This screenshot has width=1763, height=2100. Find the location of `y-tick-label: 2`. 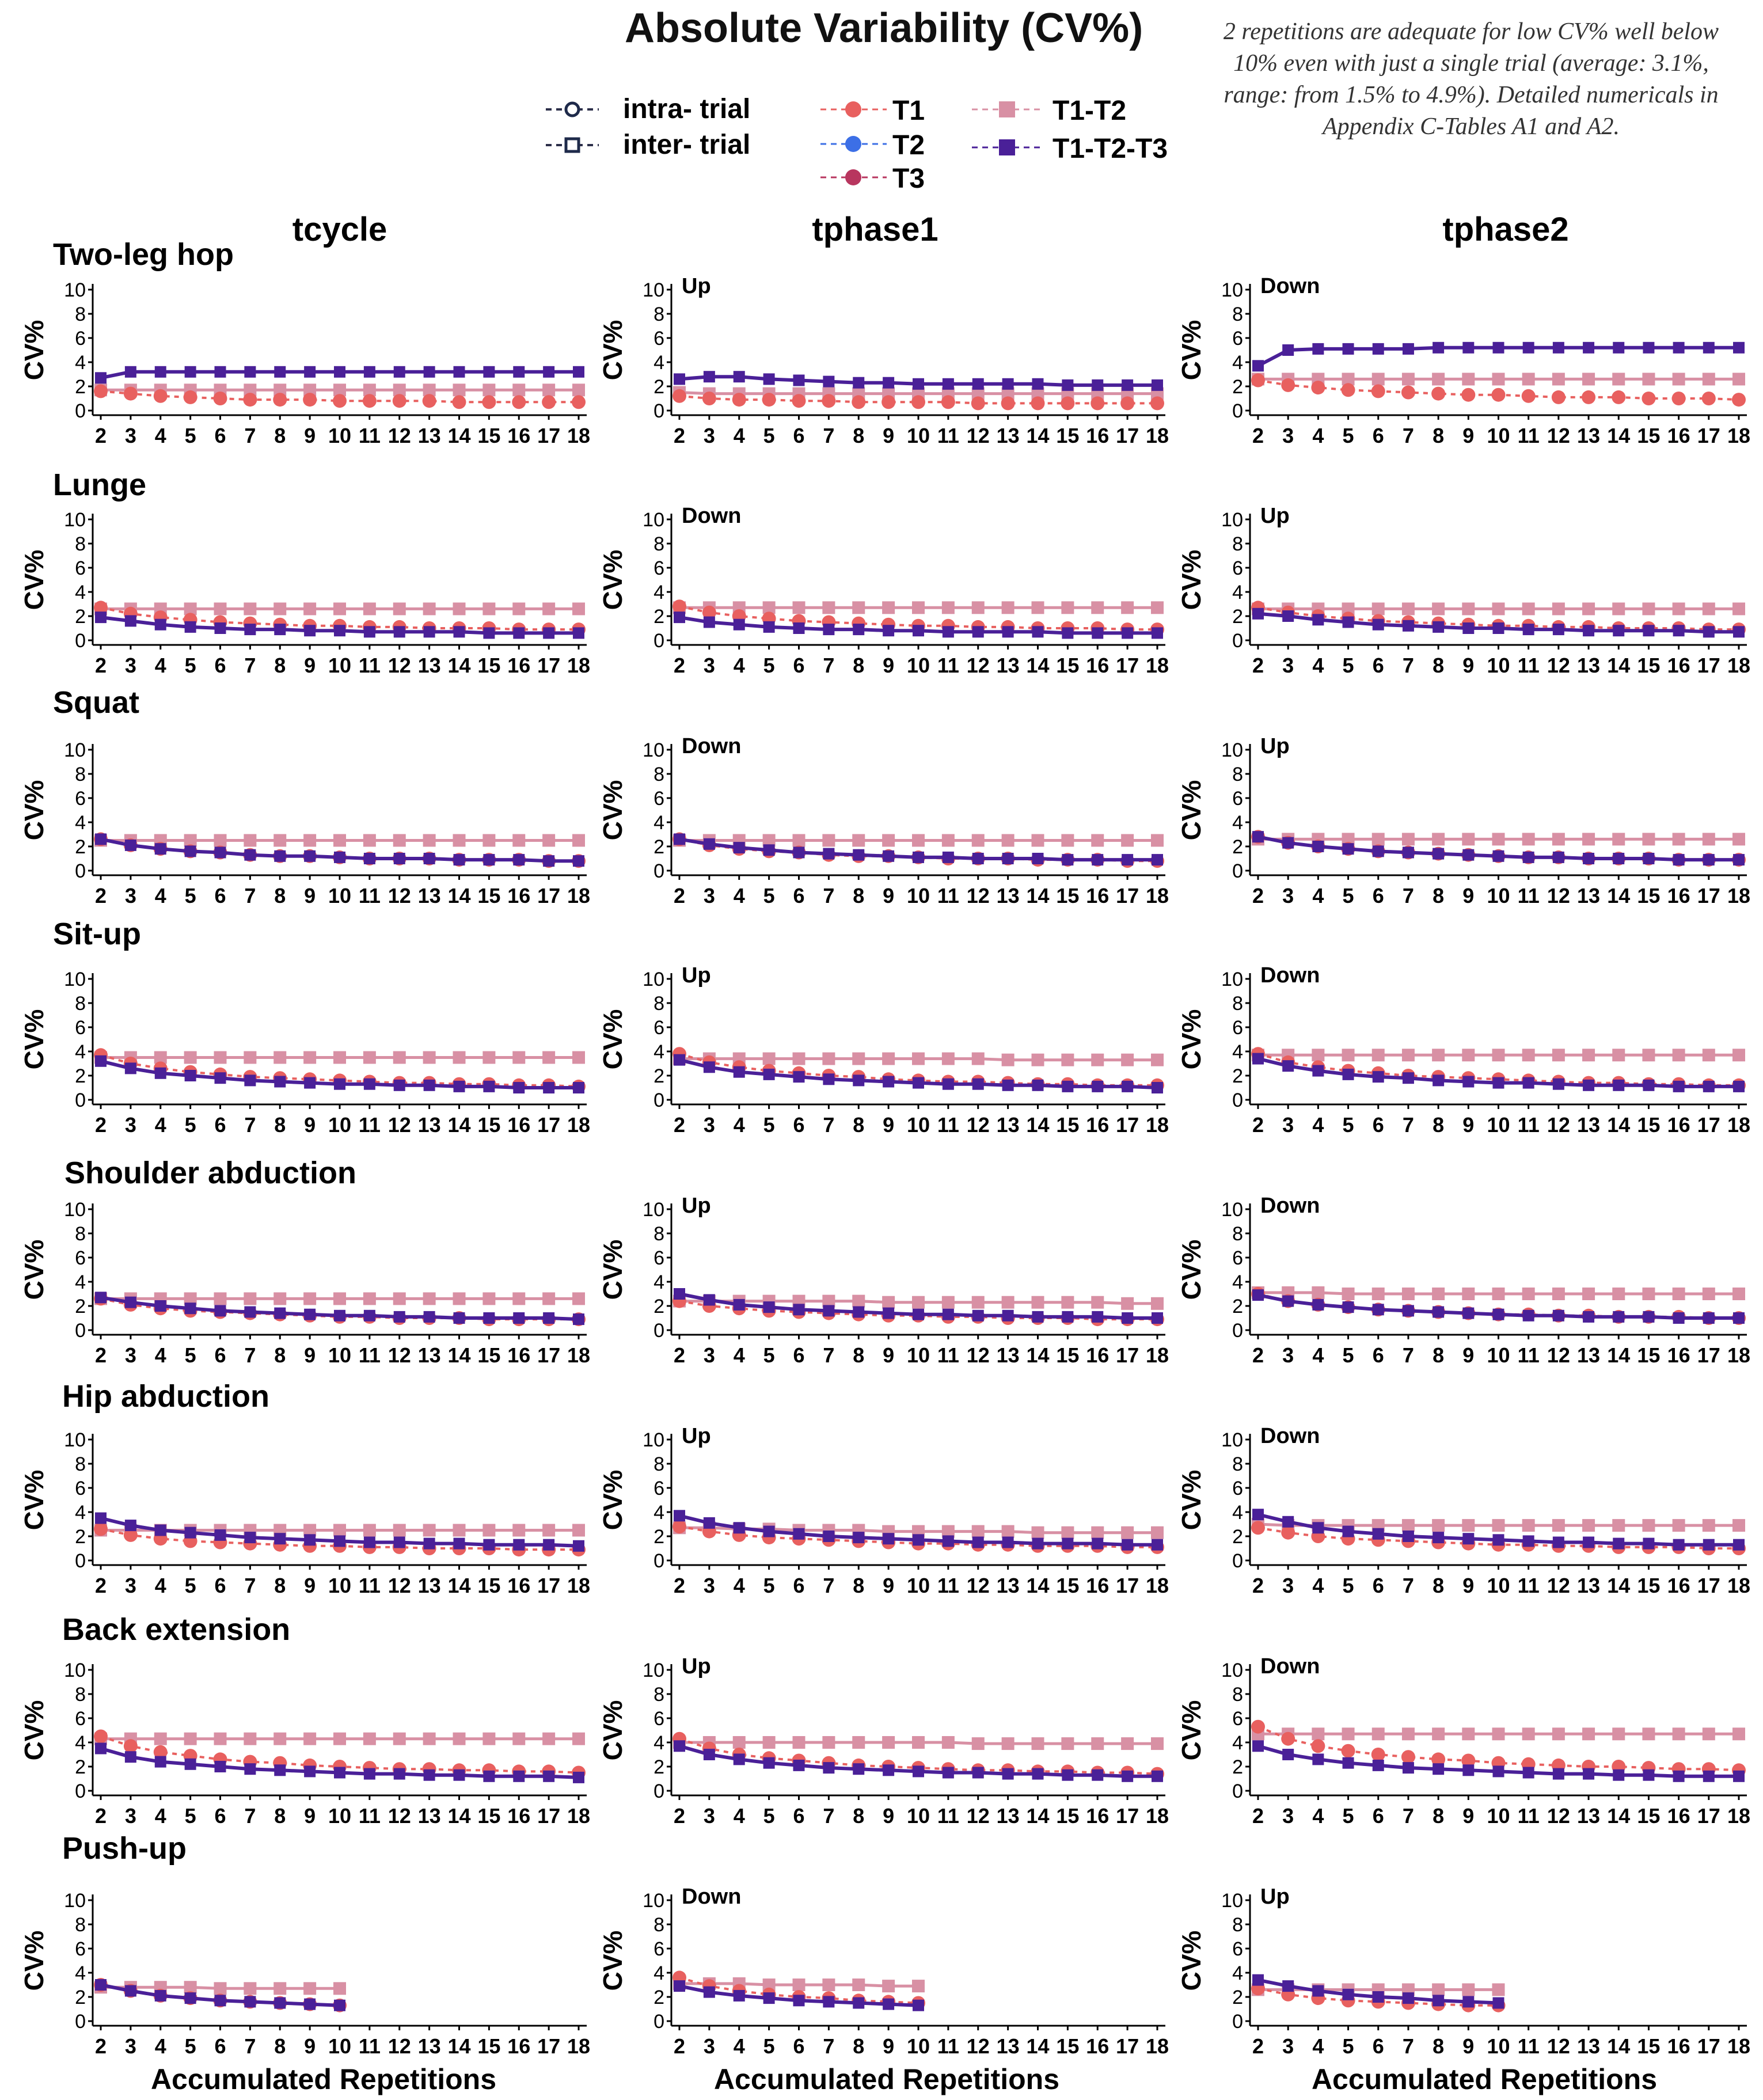

y-tick-label: 2 is located at coordinates (80, 1997).